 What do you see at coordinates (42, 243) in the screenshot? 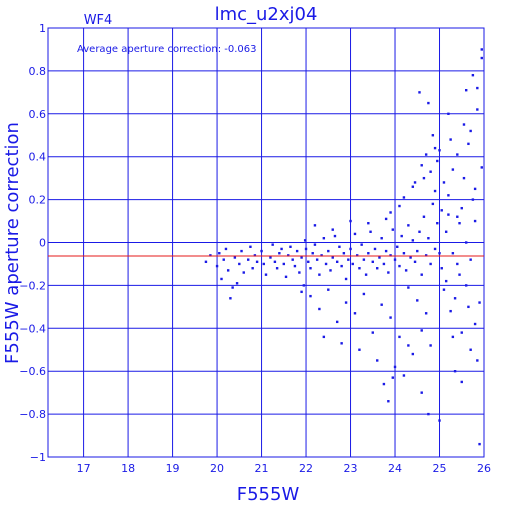
I see `y-tick-label: 0` at bounding box center [42, 243].